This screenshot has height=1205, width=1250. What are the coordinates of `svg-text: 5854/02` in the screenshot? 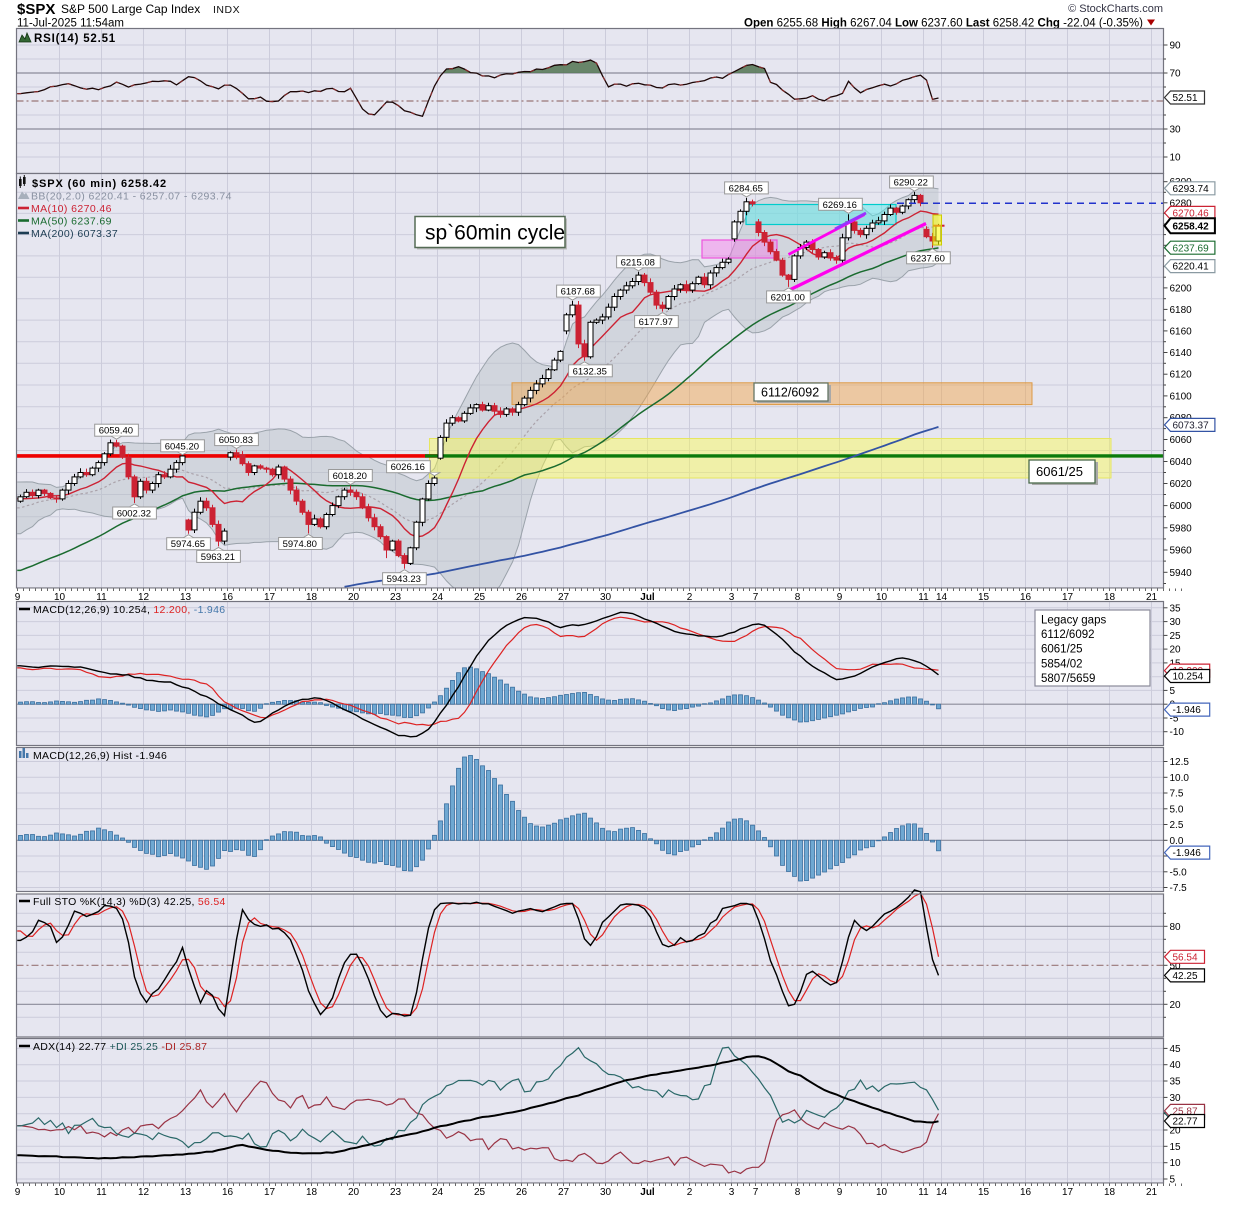 It's located at (1062, 664).